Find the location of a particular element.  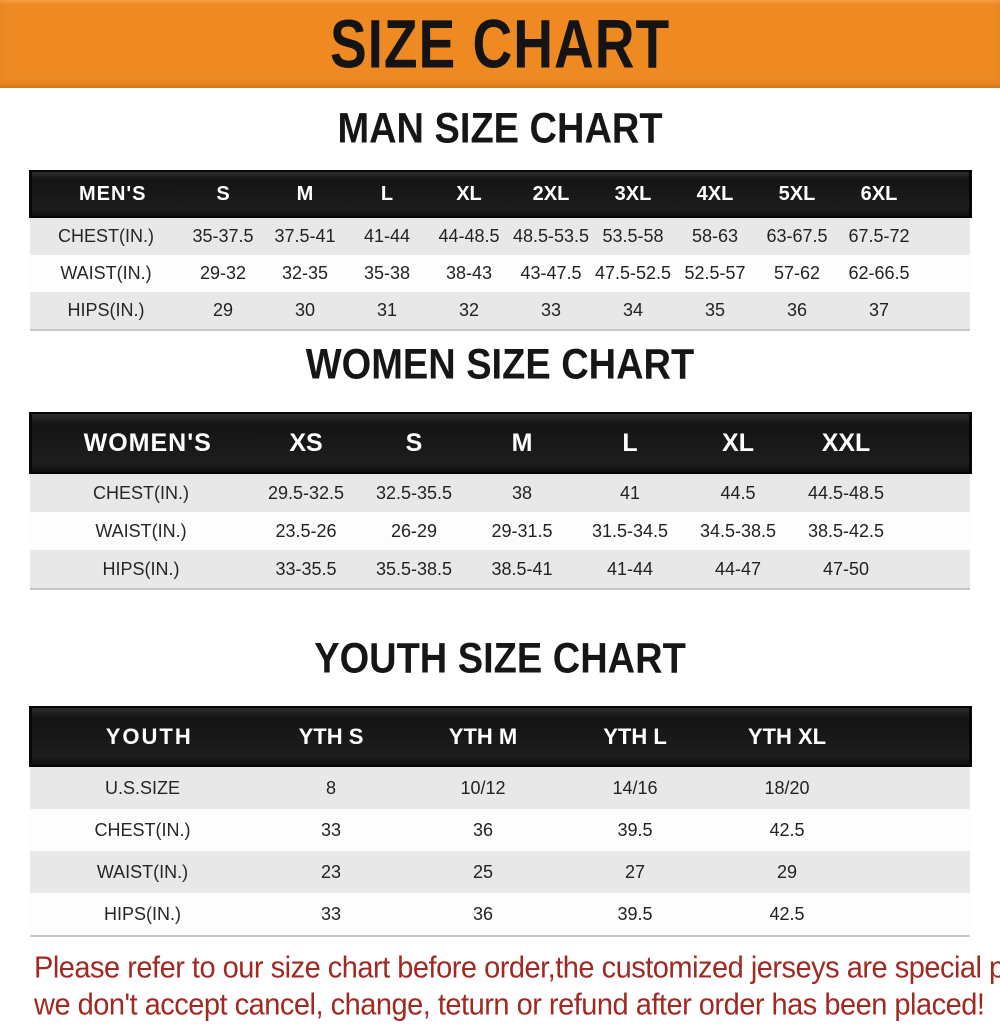

cell: 32.5-35.5 is located at coordinates (414, 492).